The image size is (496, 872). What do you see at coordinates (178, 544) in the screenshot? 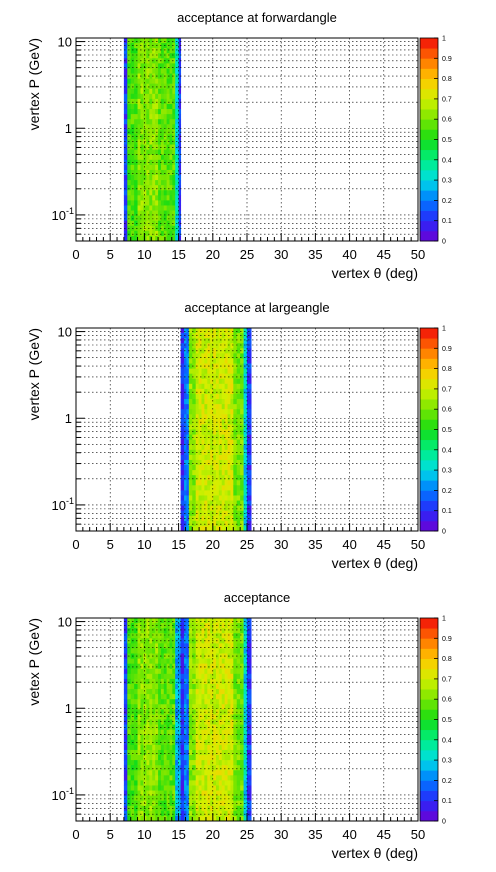
I see `x-tick-label: 15` at bounding box center [178, 544].